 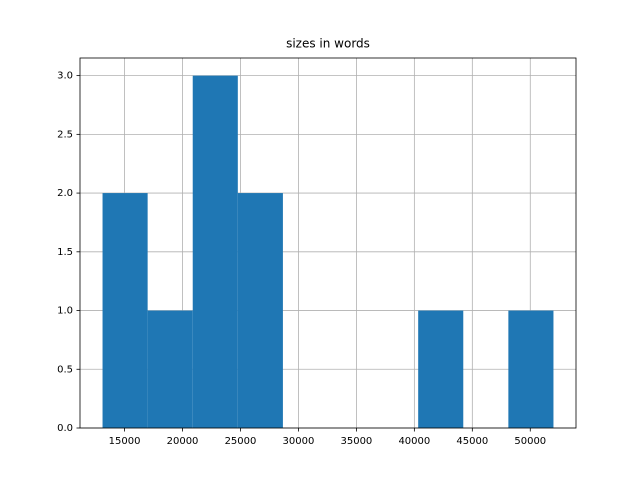 I want to click on y-tick-label: 1.0, so click(x=65, y=311).